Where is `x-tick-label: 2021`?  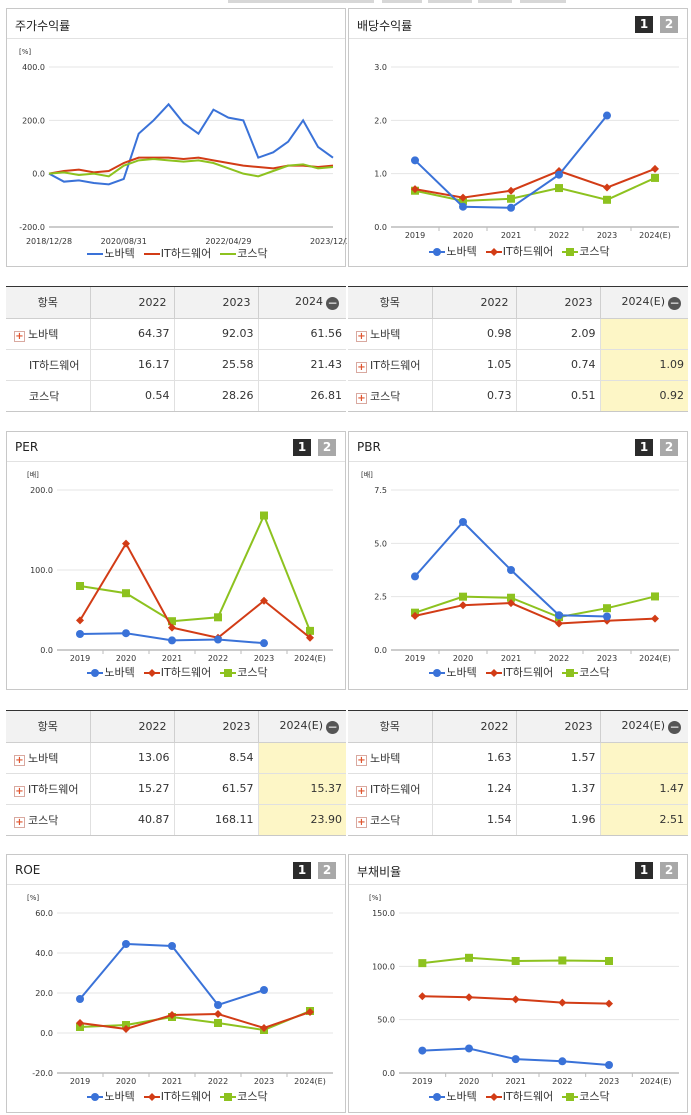
x-tick-label: 2021 is located at coordinates (172, 1081).